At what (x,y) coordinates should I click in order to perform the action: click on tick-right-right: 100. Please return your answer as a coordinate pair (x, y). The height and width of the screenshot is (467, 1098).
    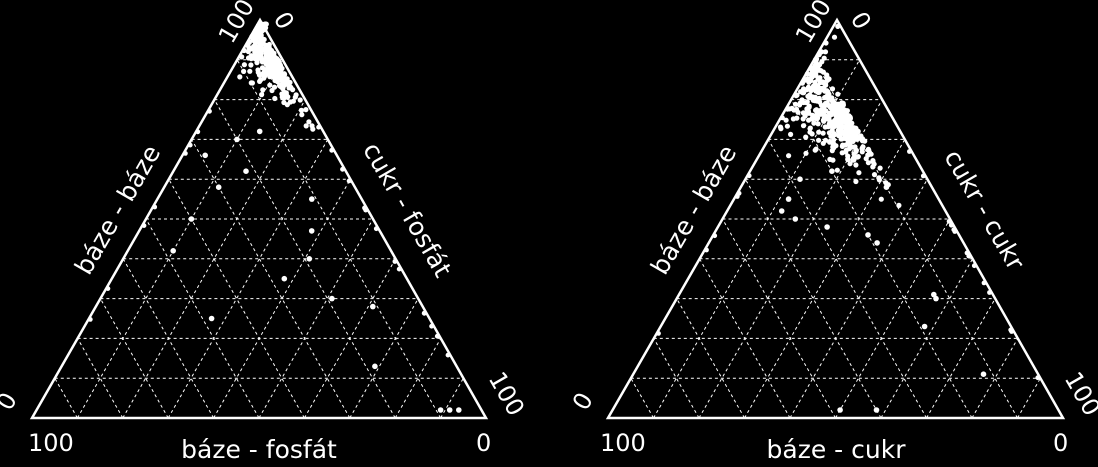
    Looking at the image, I should click on (1078, 394).